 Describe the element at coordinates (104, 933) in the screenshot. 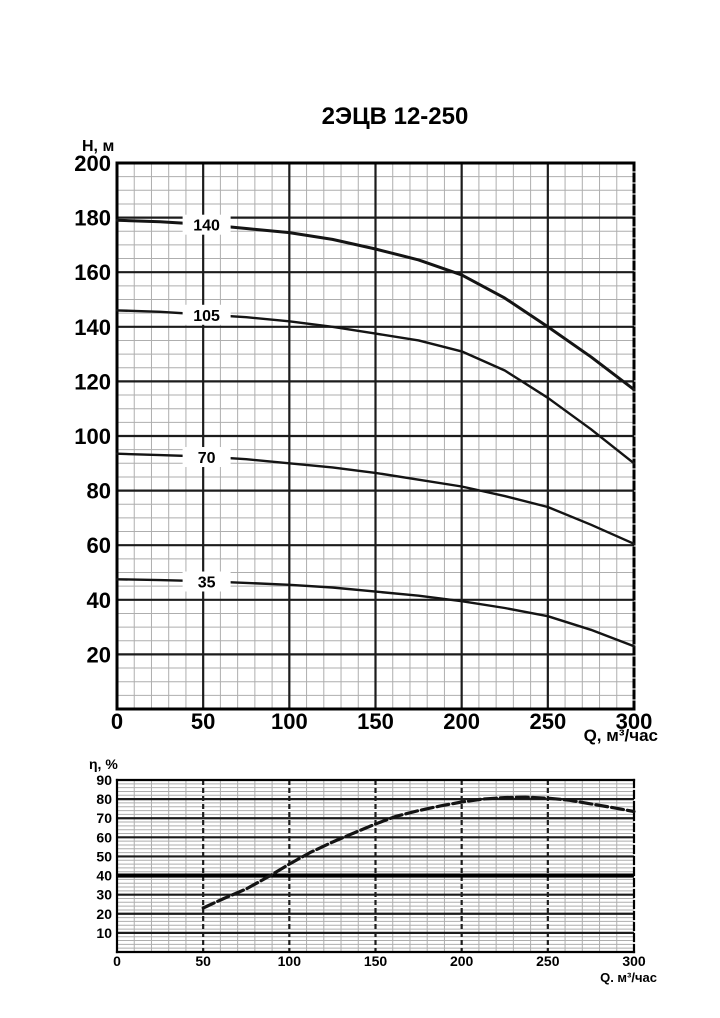

I see `svg-text: 10` at that location.